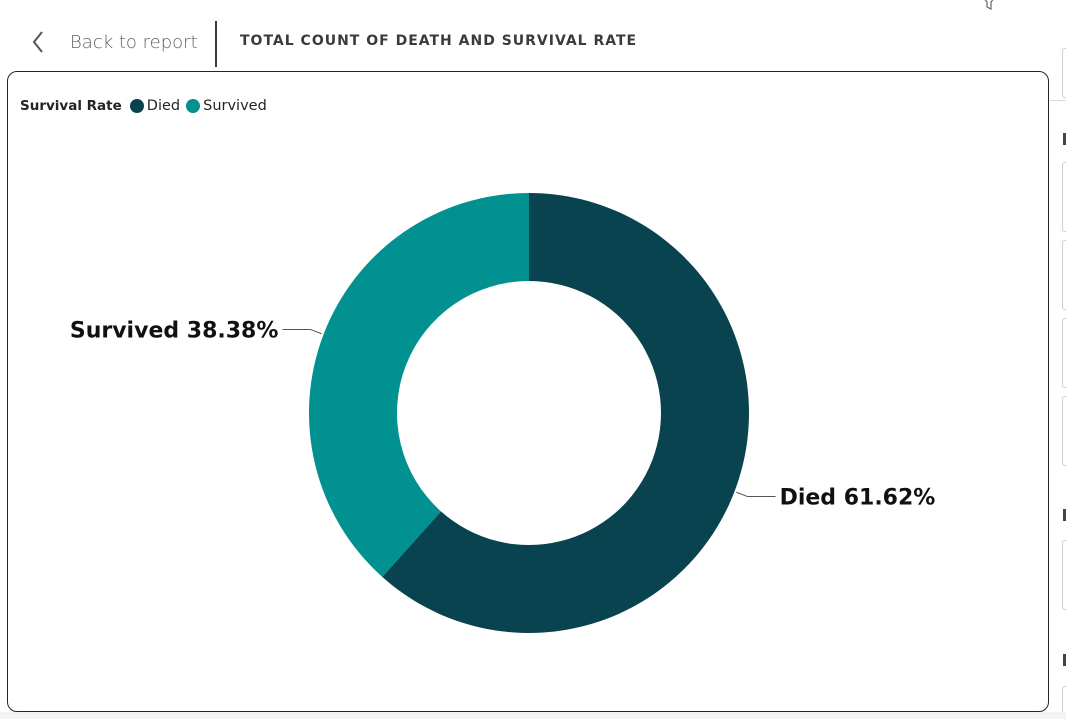  What do you see at coordinates (419, 385) in the screenshot?
I see `donut-slice-survived` at bounding box center [419, 385].